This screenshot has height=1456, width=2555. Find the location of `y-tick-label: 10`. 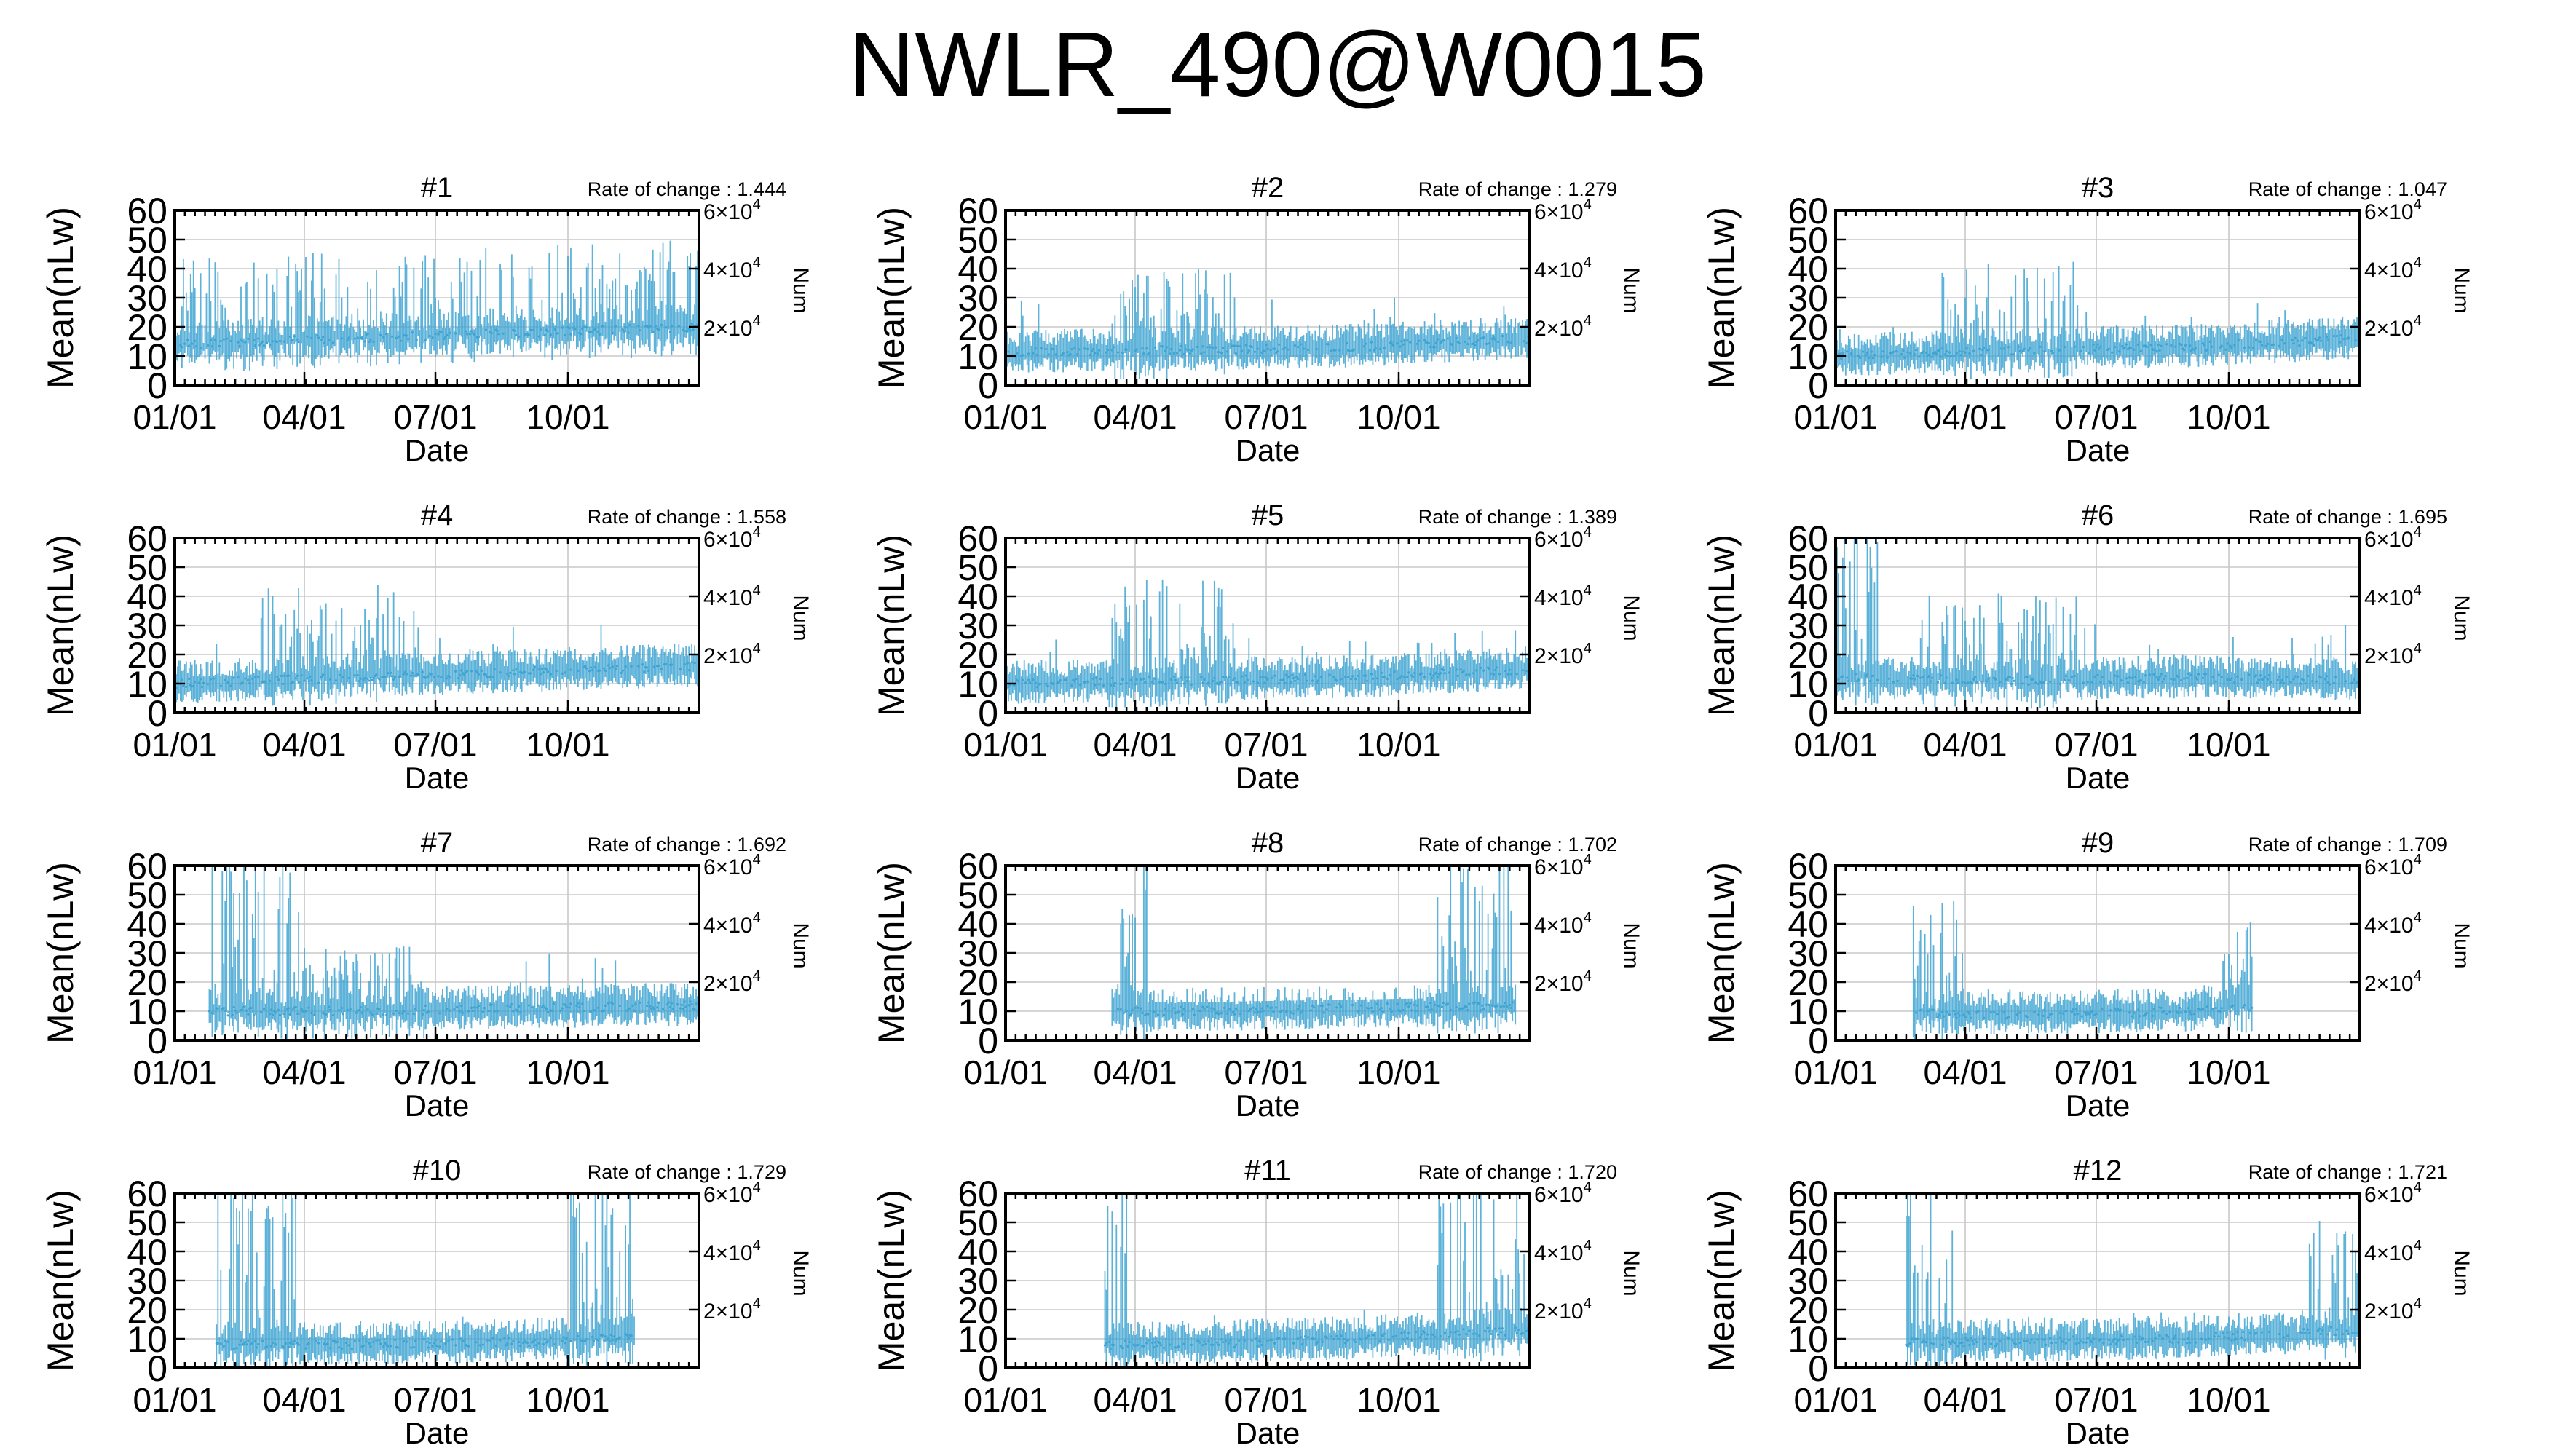

y-tick-label: 10 is located at coordinates (147, 1012).